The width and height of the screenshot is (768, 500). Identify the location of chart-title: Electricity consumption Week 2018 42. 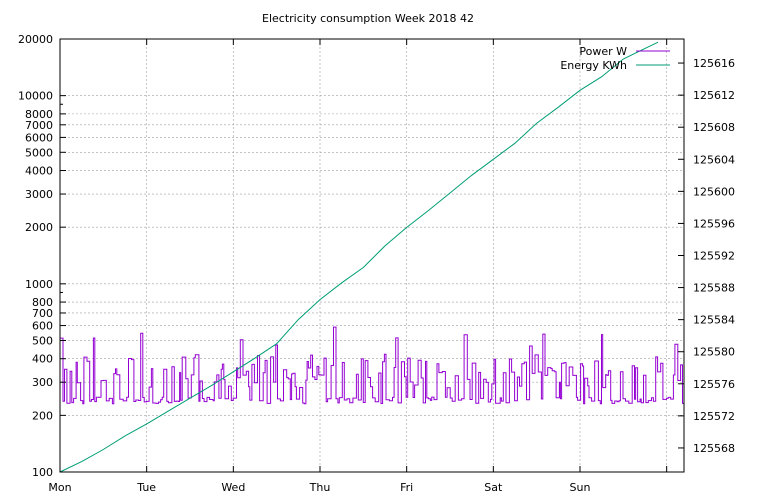
(368, 18).